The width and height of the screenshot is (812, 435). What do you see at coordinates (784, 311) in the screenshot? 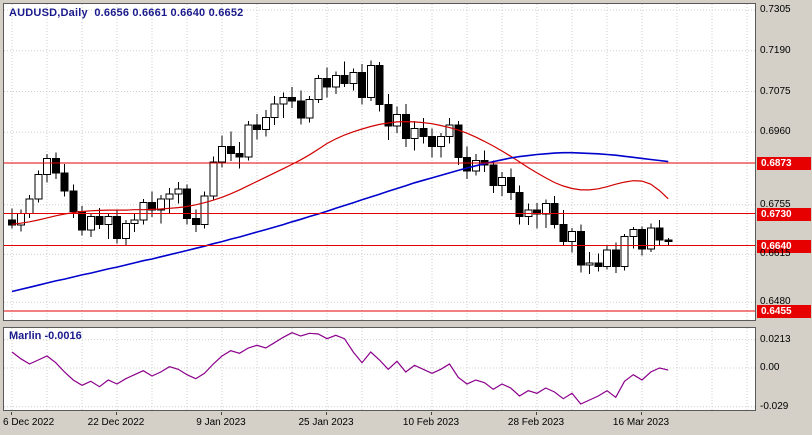
I see `price-level-tag: 0.6455` at bounding box center [784, 311].